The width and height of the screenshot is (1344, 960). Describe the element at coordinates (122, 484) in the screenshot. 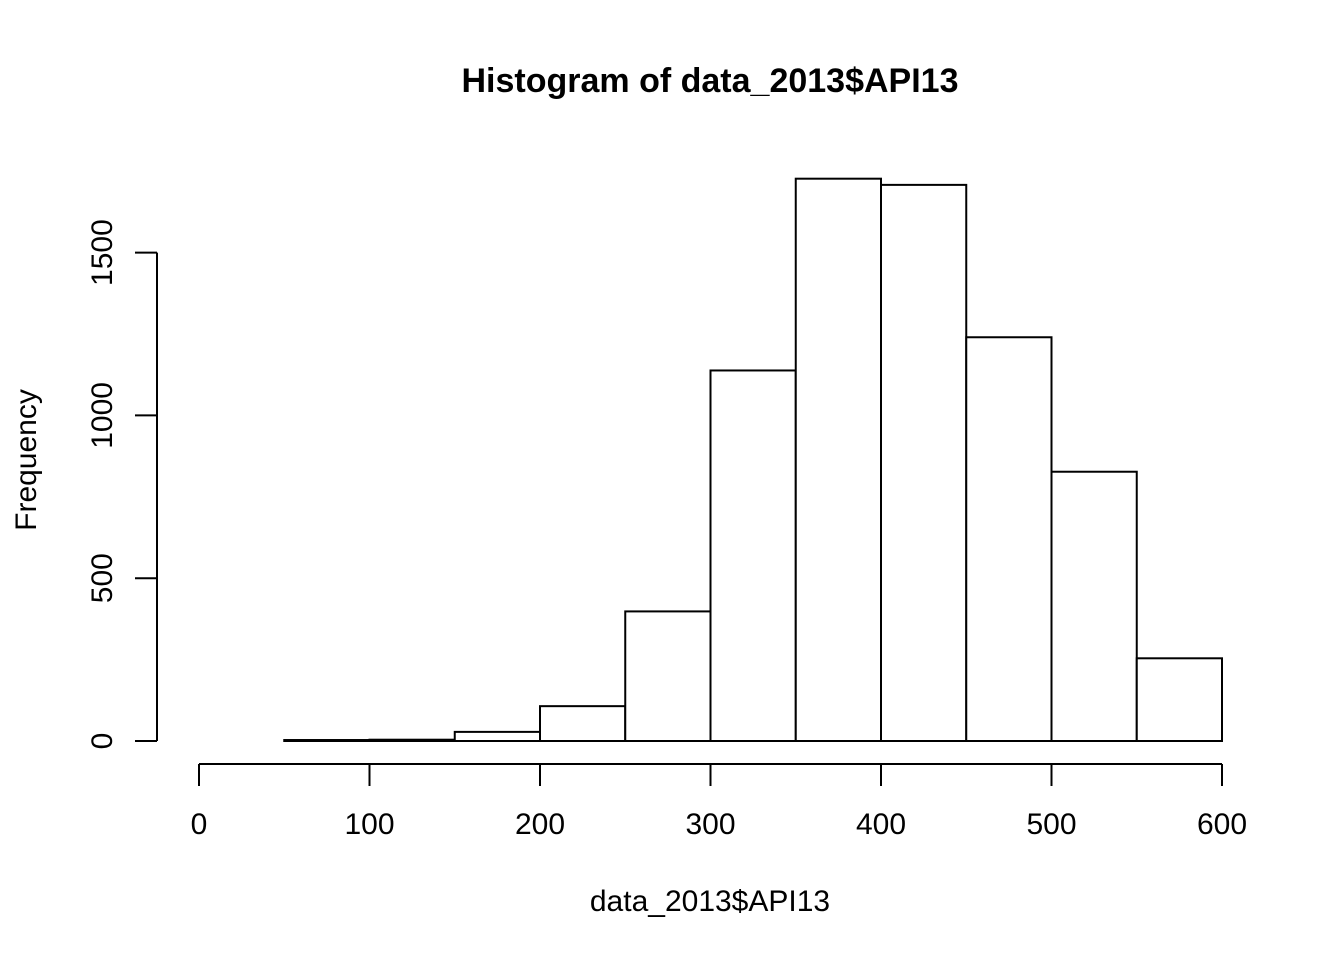

I see `y-axis: 0 500 1000 1500` at that location.